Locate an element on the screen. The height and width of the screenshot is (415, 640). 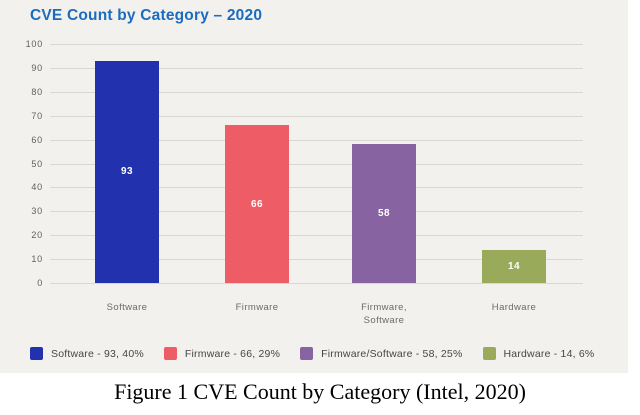
bar-firmware: 66 is located at coordinates (257, 204).